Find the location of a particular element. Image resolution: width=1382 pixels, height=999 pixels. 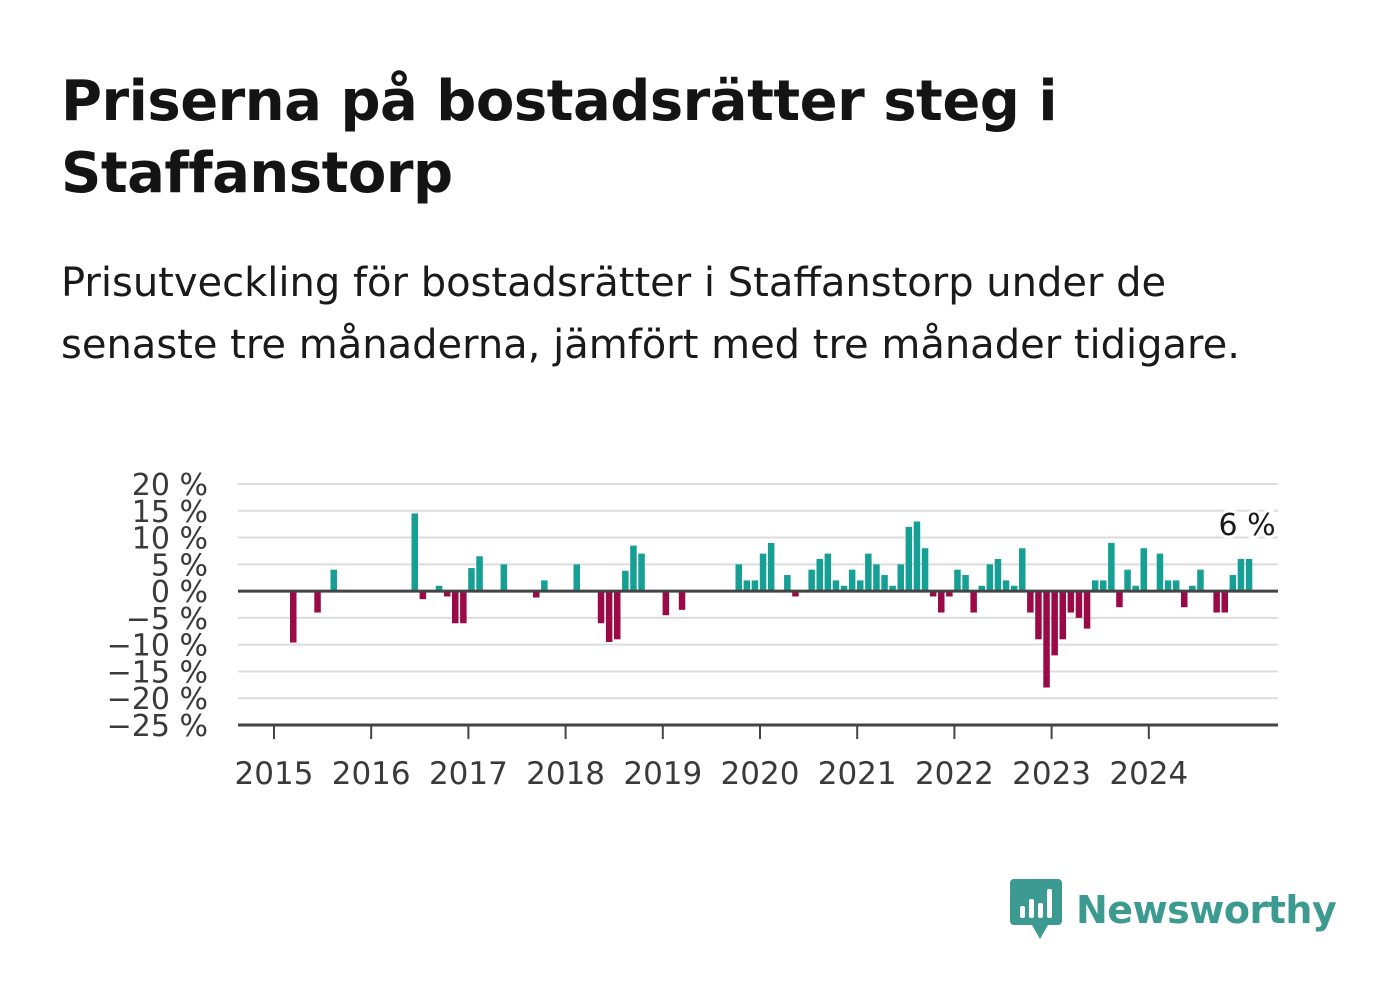

brand-logo: Newsworthy is located at coordinates (1173, 910).